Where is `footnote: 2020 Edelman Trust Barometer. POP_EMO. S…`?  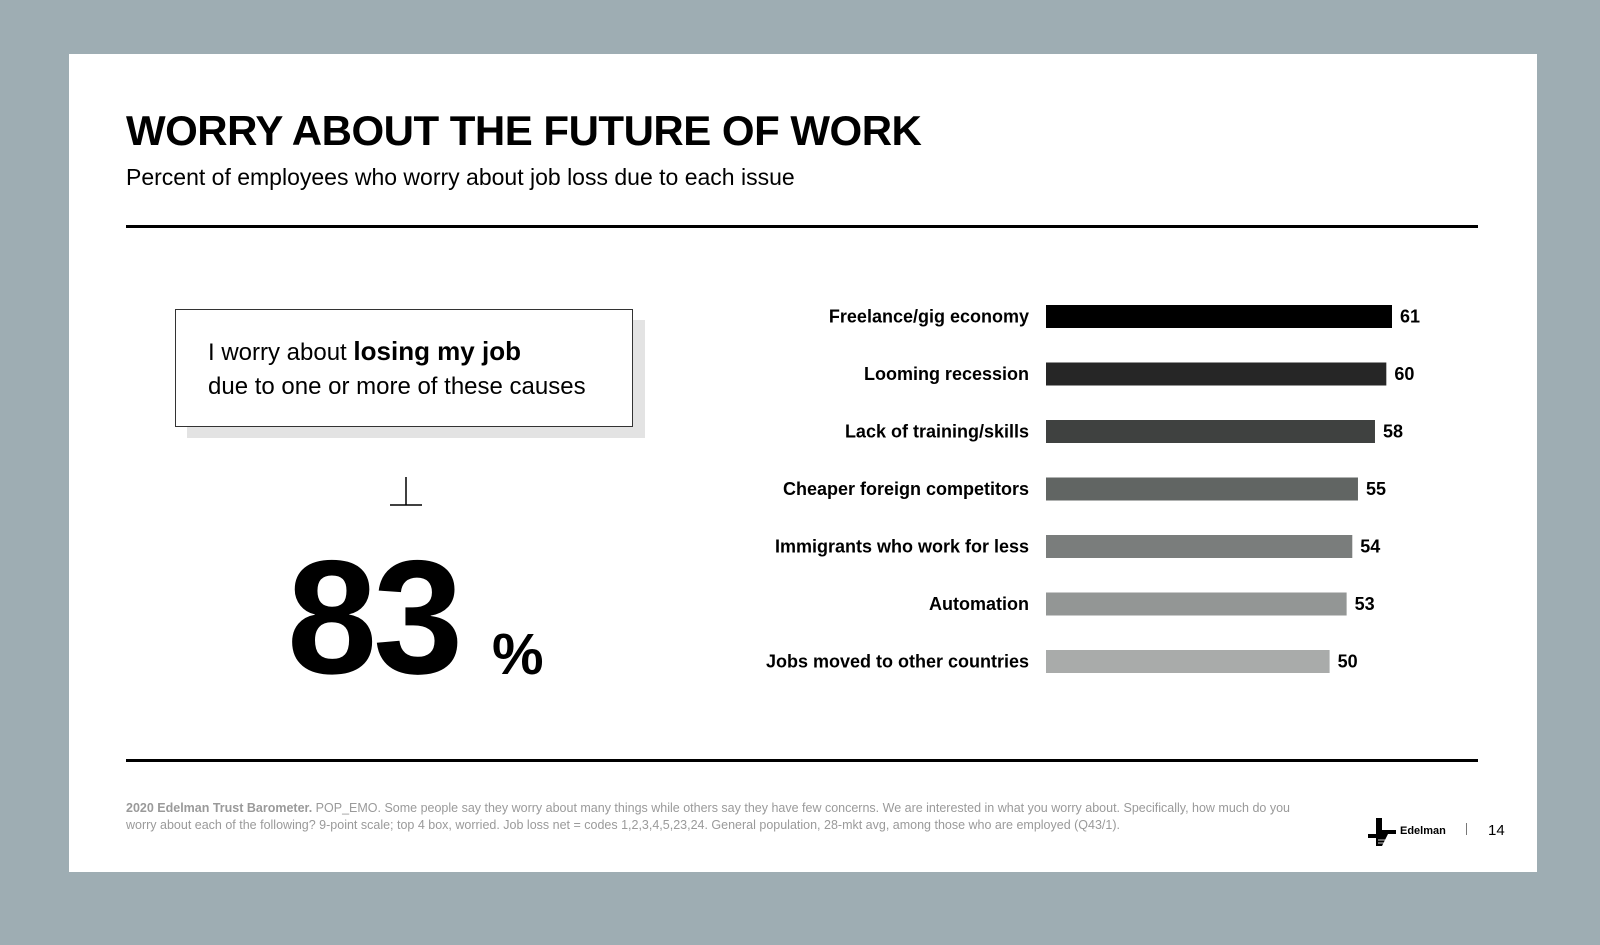
footnote: 2020 Edelman Trust Barometer. POP_EMO. S… is located at coordinates (716, 817).